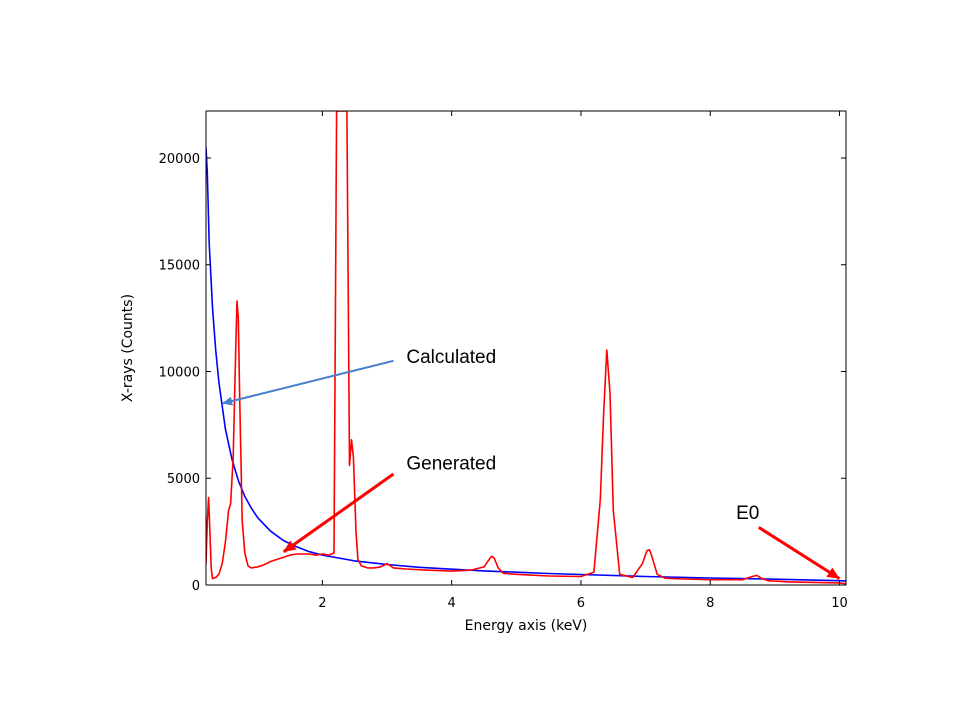 The height and width of the screenshot is (720, 960). Describe the element at coordinates (196, 586) in the screenshot. I see `y-tick-label: 0` at that location.